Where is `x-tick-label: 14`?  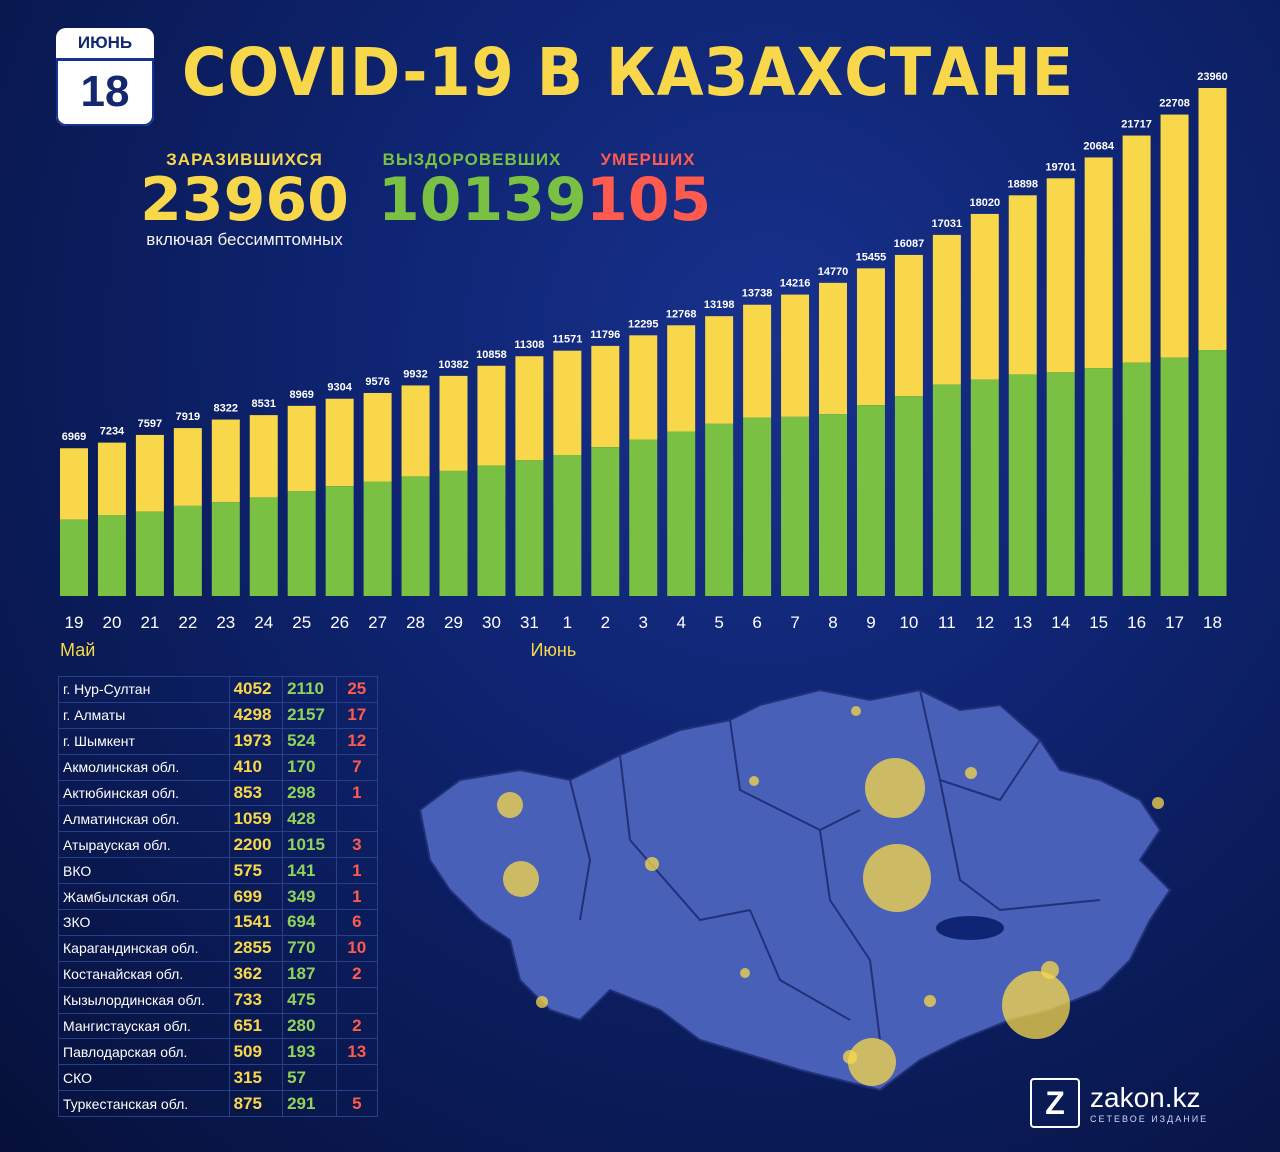
x-tick-label: 14 is located at coordinates (1060, 622).